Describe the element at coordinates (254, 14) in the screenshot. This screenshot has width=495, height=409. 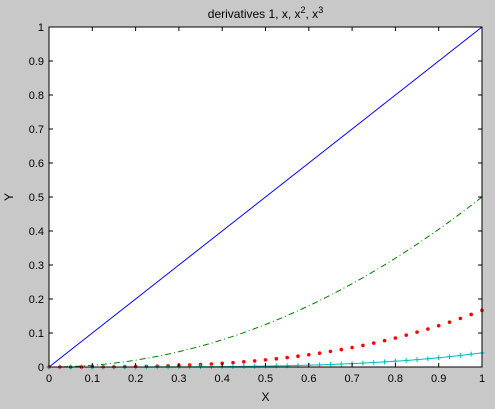
I see `title-prefix: derivatives 1, x, x` at that location.